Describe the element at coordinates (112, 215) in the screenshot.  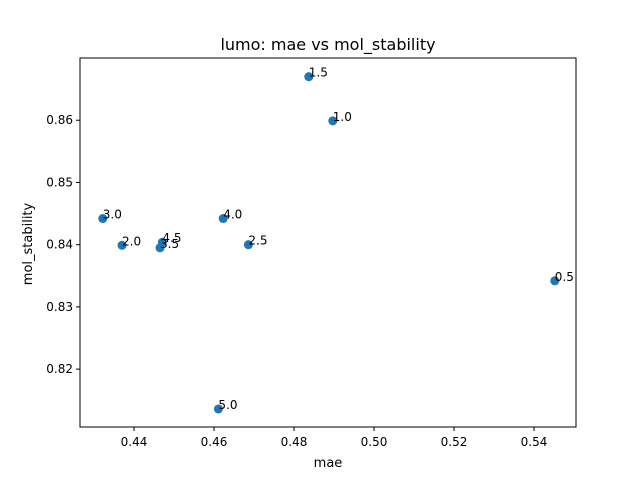
I see `data-point-label: 3.0` at that location.